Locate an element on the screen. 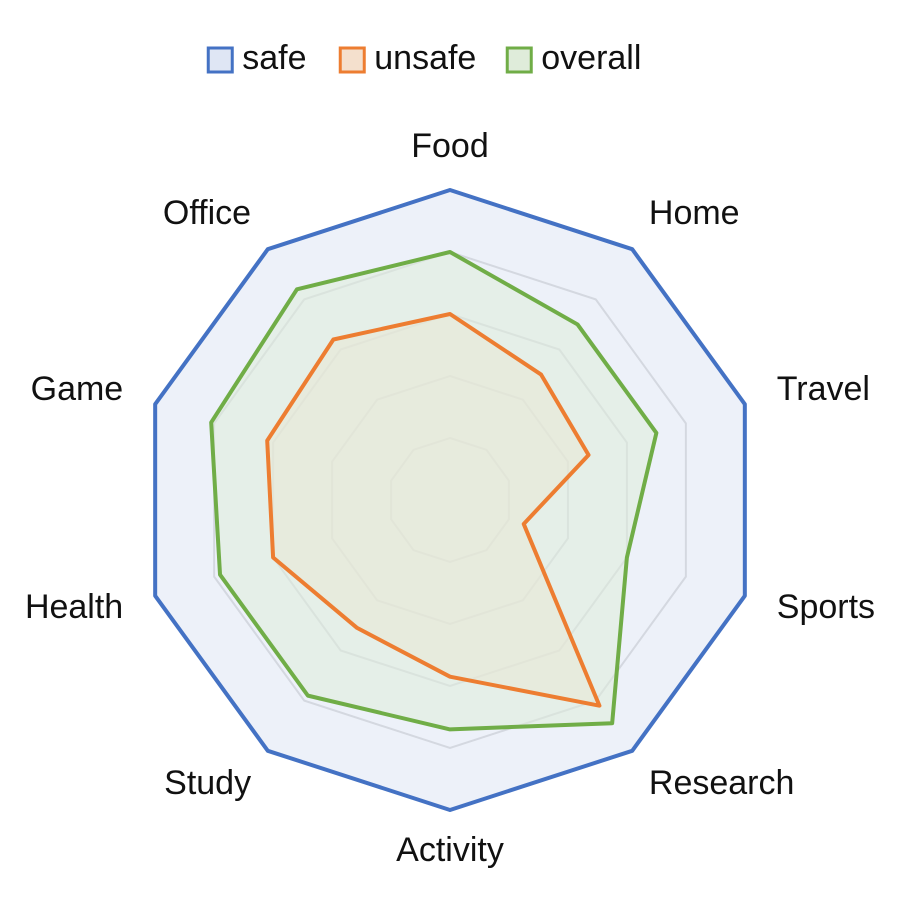 This screenshot has width=900, height=900. legend-label-unsafe: unsafe is located at coordinates (425, 58).